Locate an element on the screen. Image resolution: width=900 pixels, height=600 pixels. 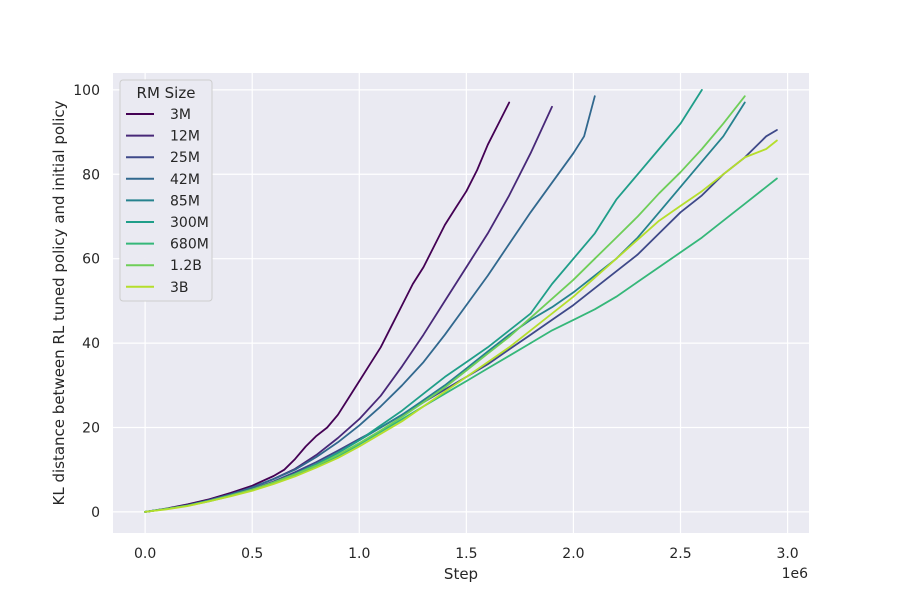
x-tick-label: 1.0 is located at coordinates (359, 554).